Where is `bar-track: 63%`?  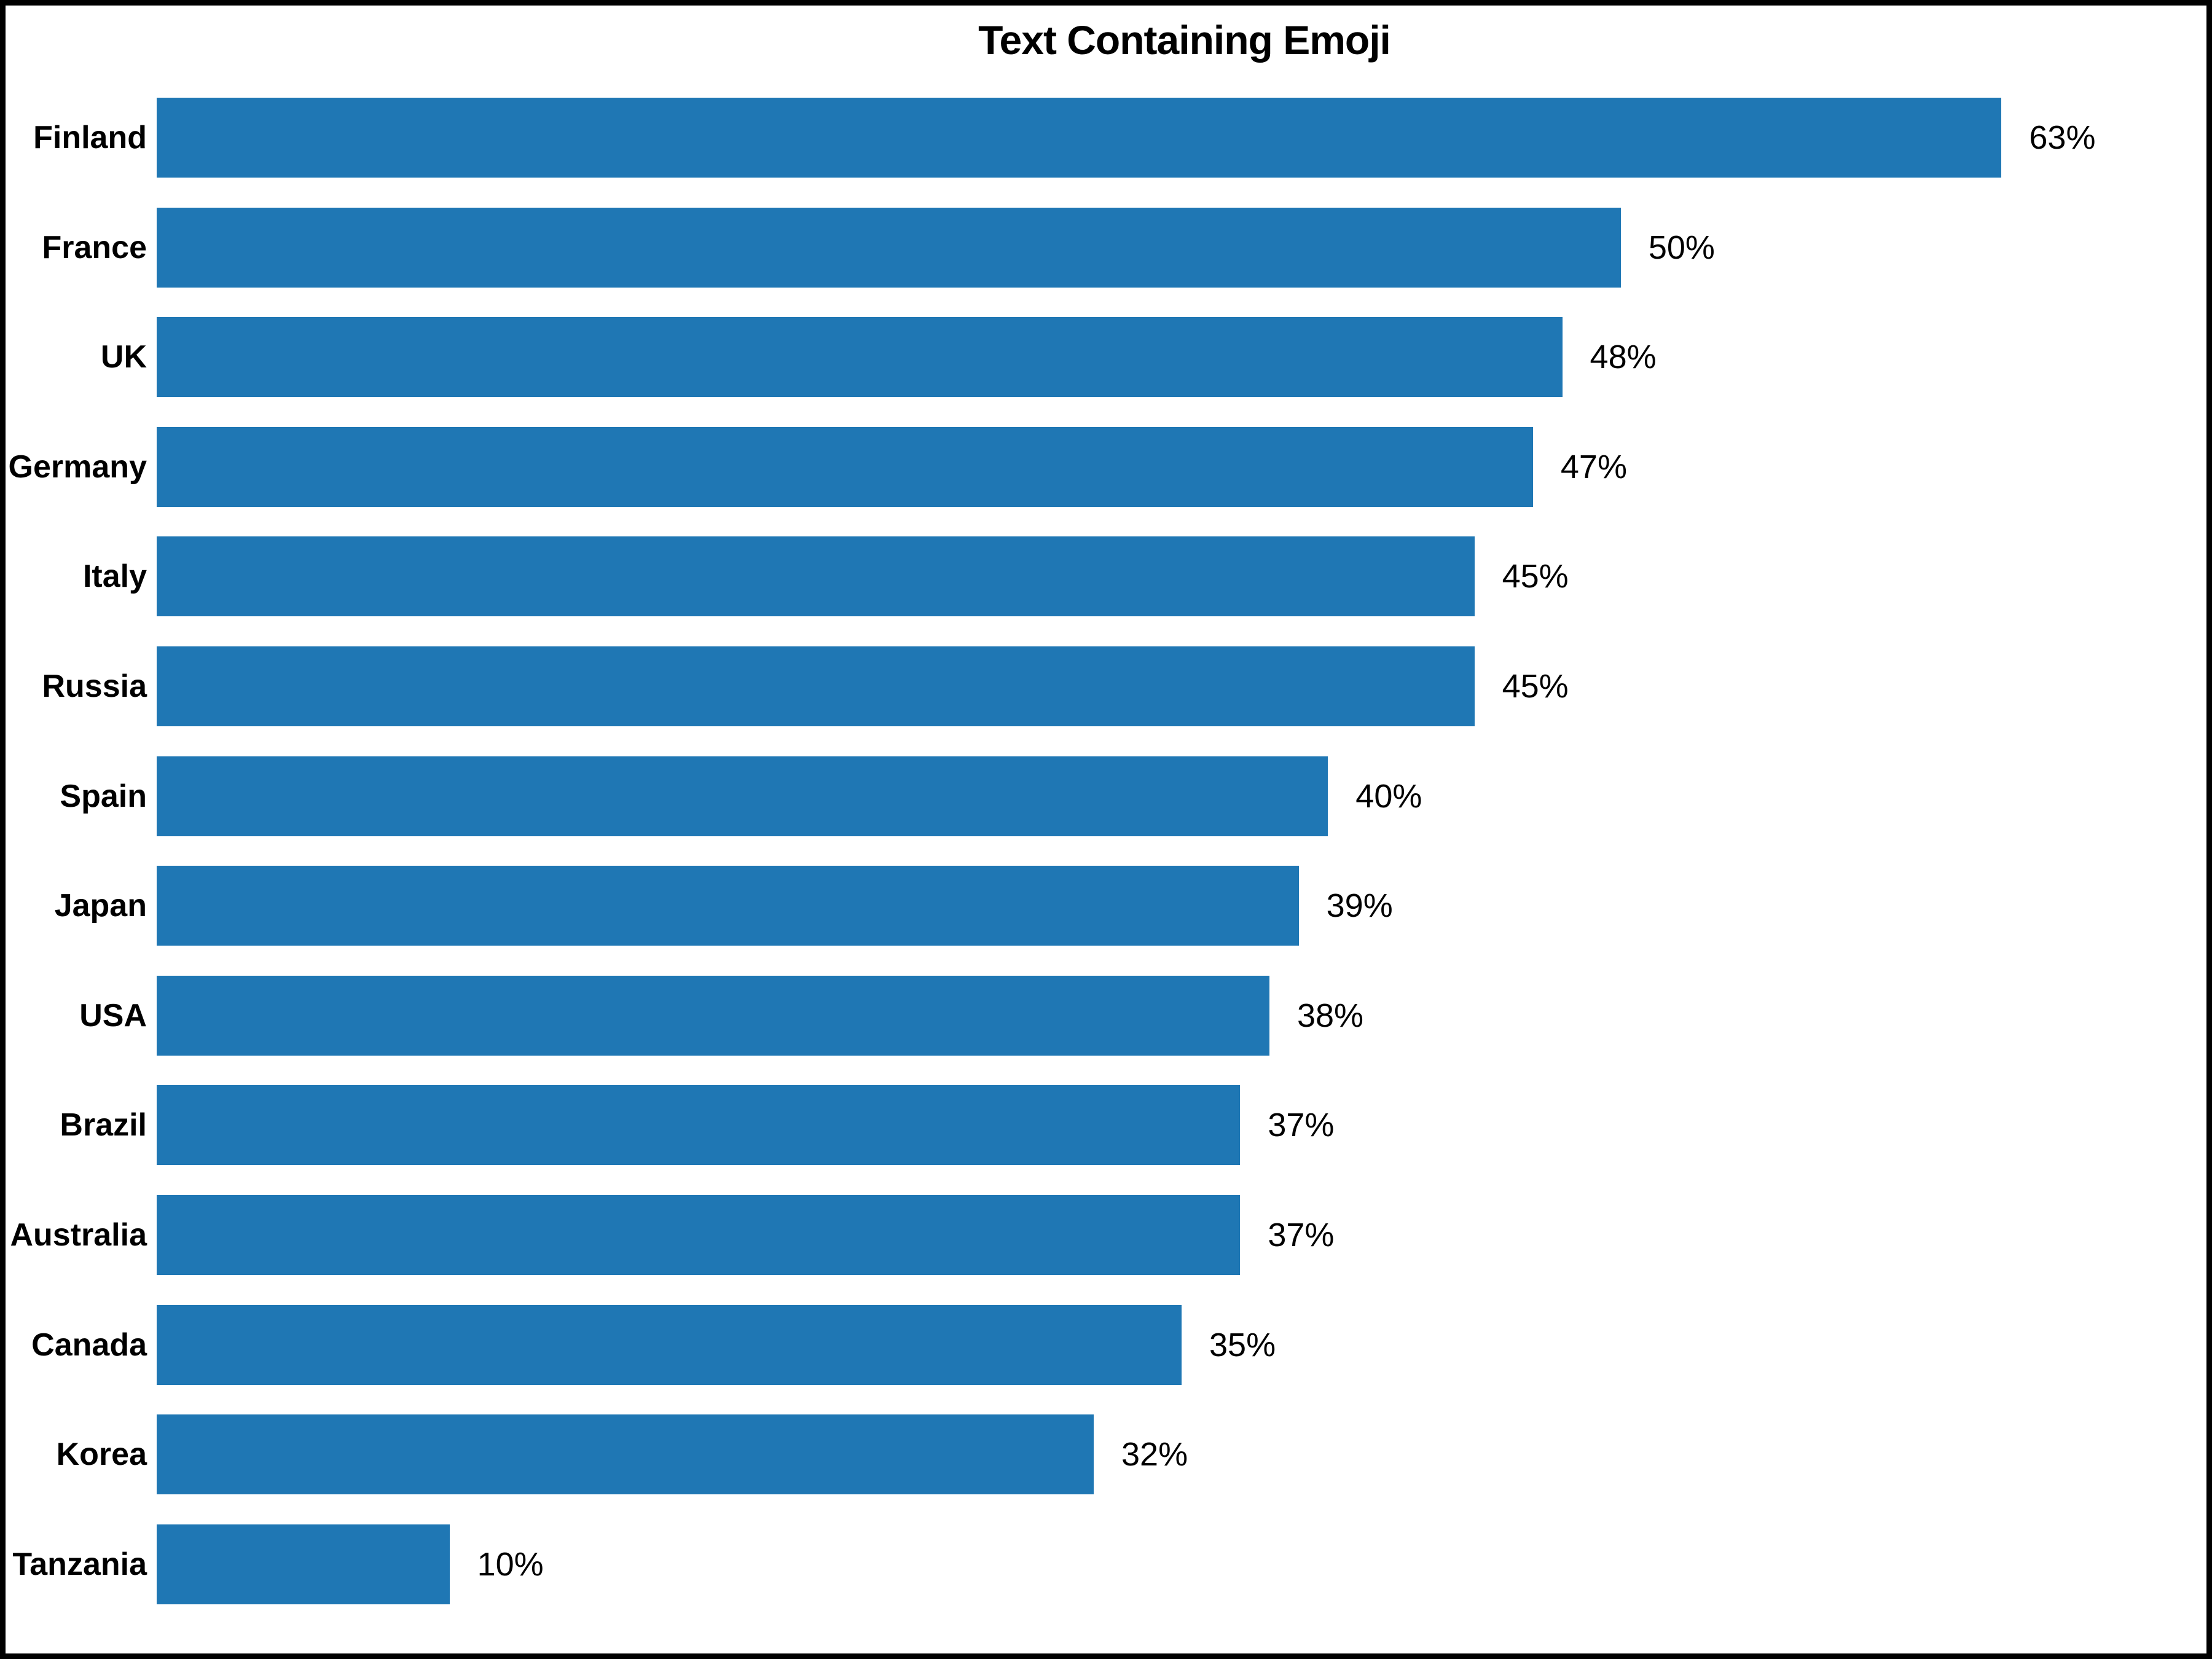
bar-track: 63% is located at coordinates (1181, 138).